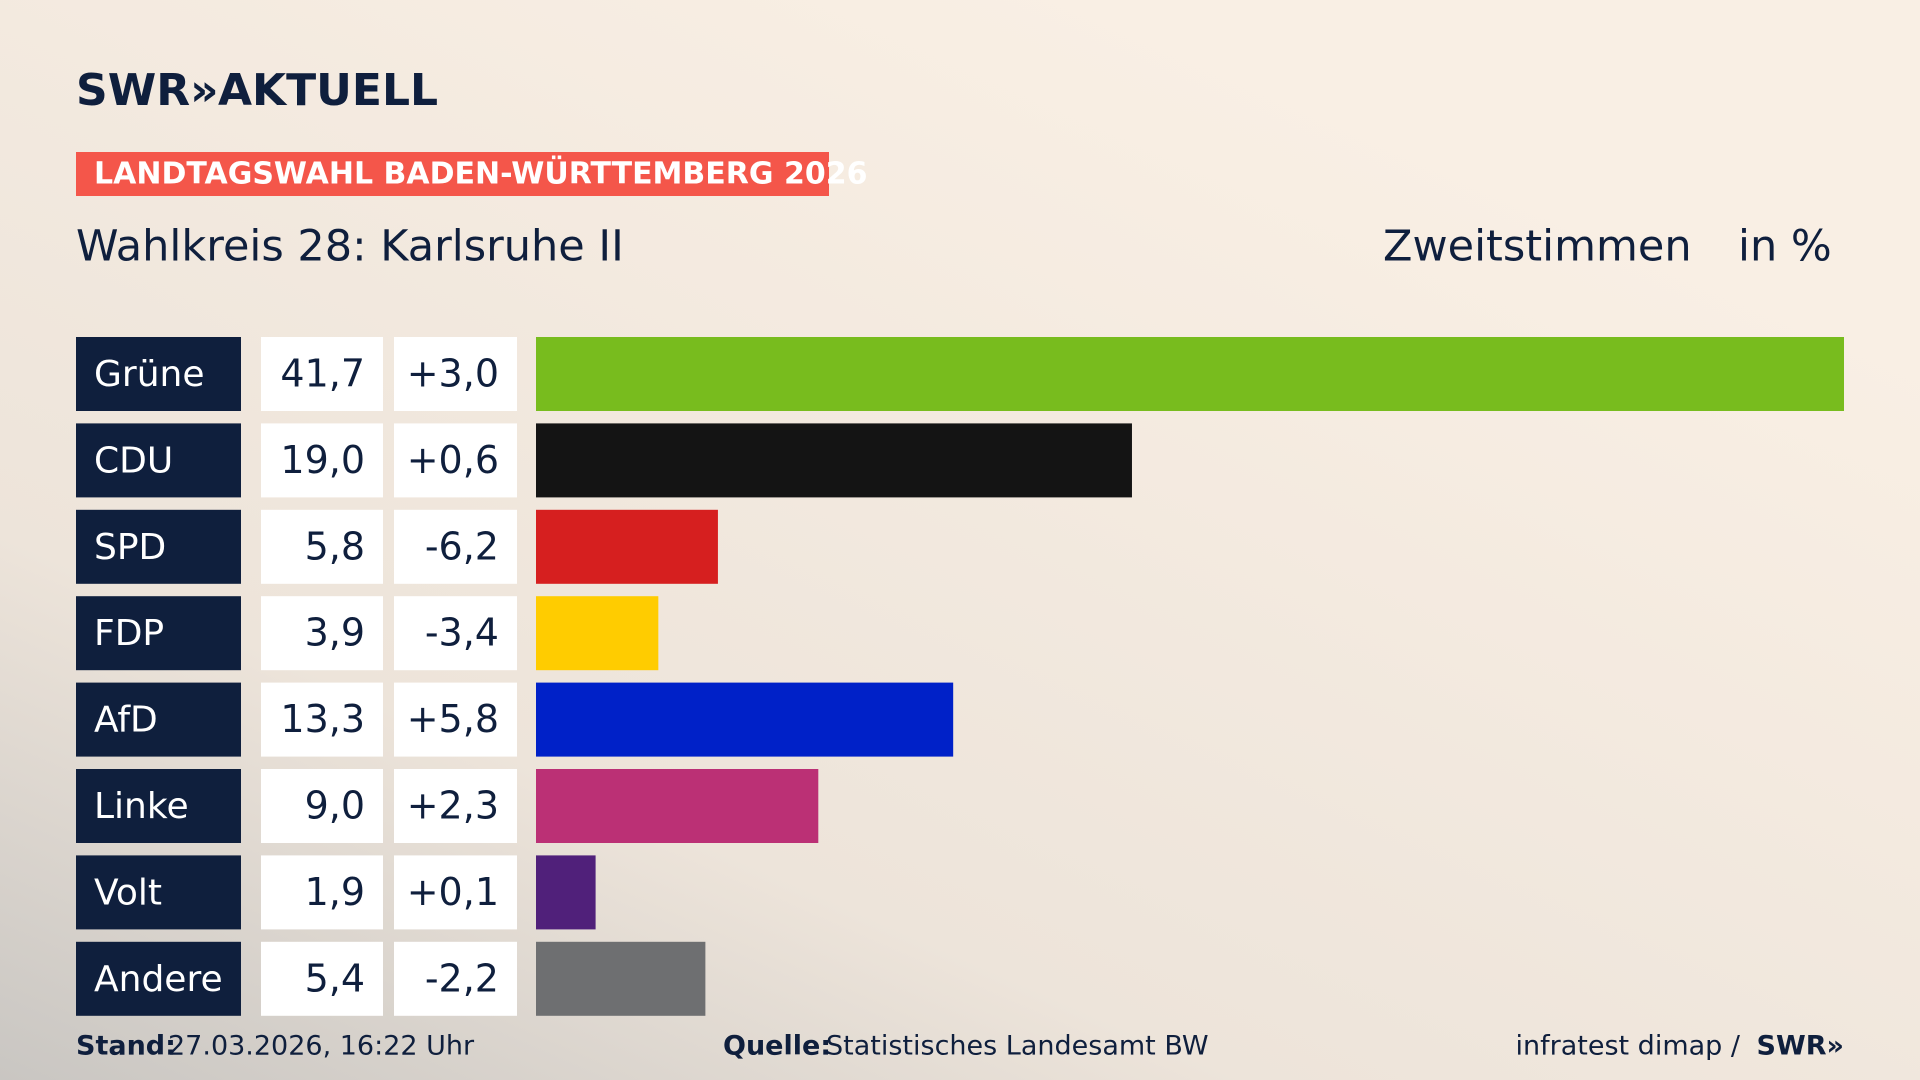 The image size is (1920, 1080). I want to click on value-label: 5,4, so click(335, 978).